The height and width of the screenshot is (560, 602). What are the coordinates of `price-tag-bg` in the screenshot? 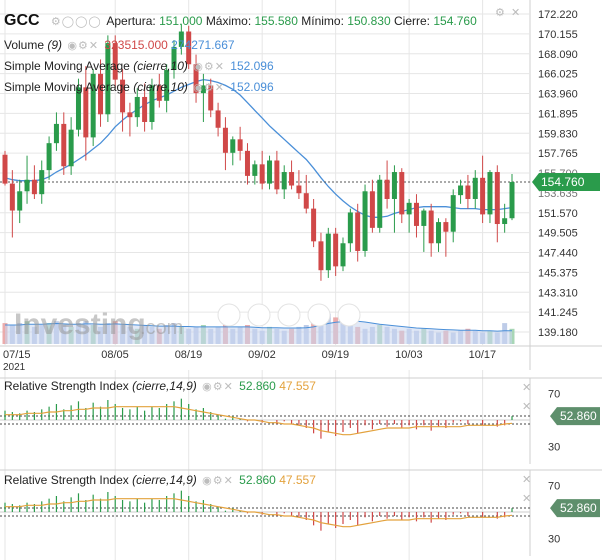 It's located at (566, 182).